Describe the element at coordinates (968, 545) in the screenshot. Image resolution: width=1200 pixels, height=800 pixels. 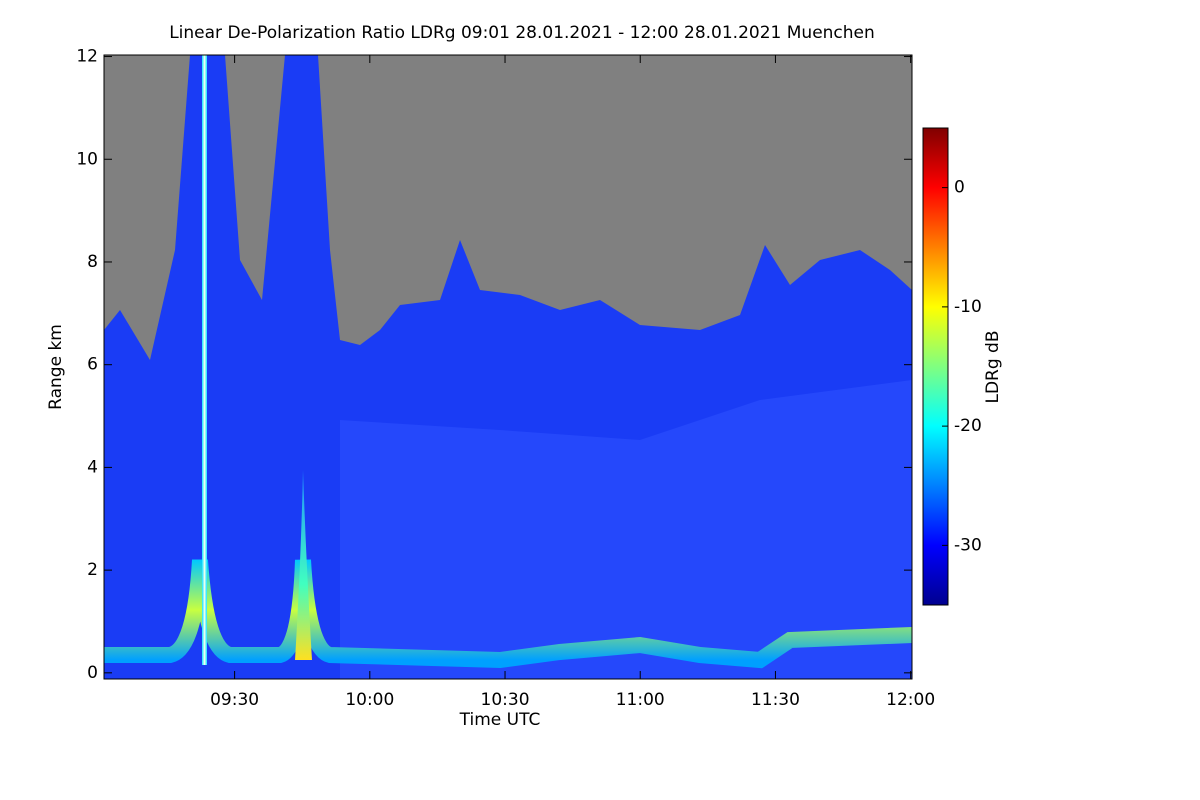
I see `colorbar-tick-label: -30` at that location.